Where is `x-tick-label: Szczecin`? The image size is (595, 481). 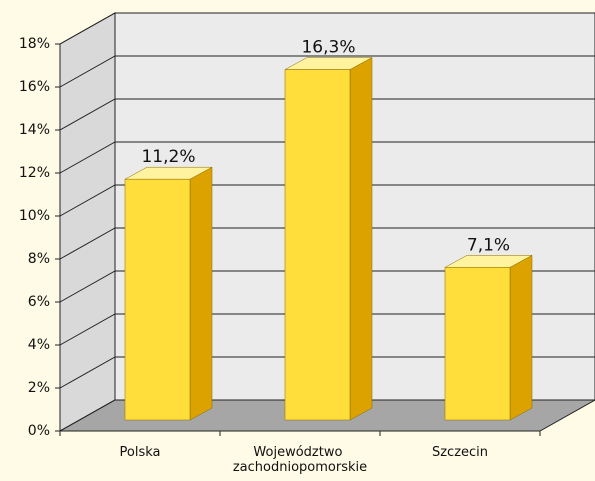 x-tick-label: Szczecin is located at coordinates (460, 452).